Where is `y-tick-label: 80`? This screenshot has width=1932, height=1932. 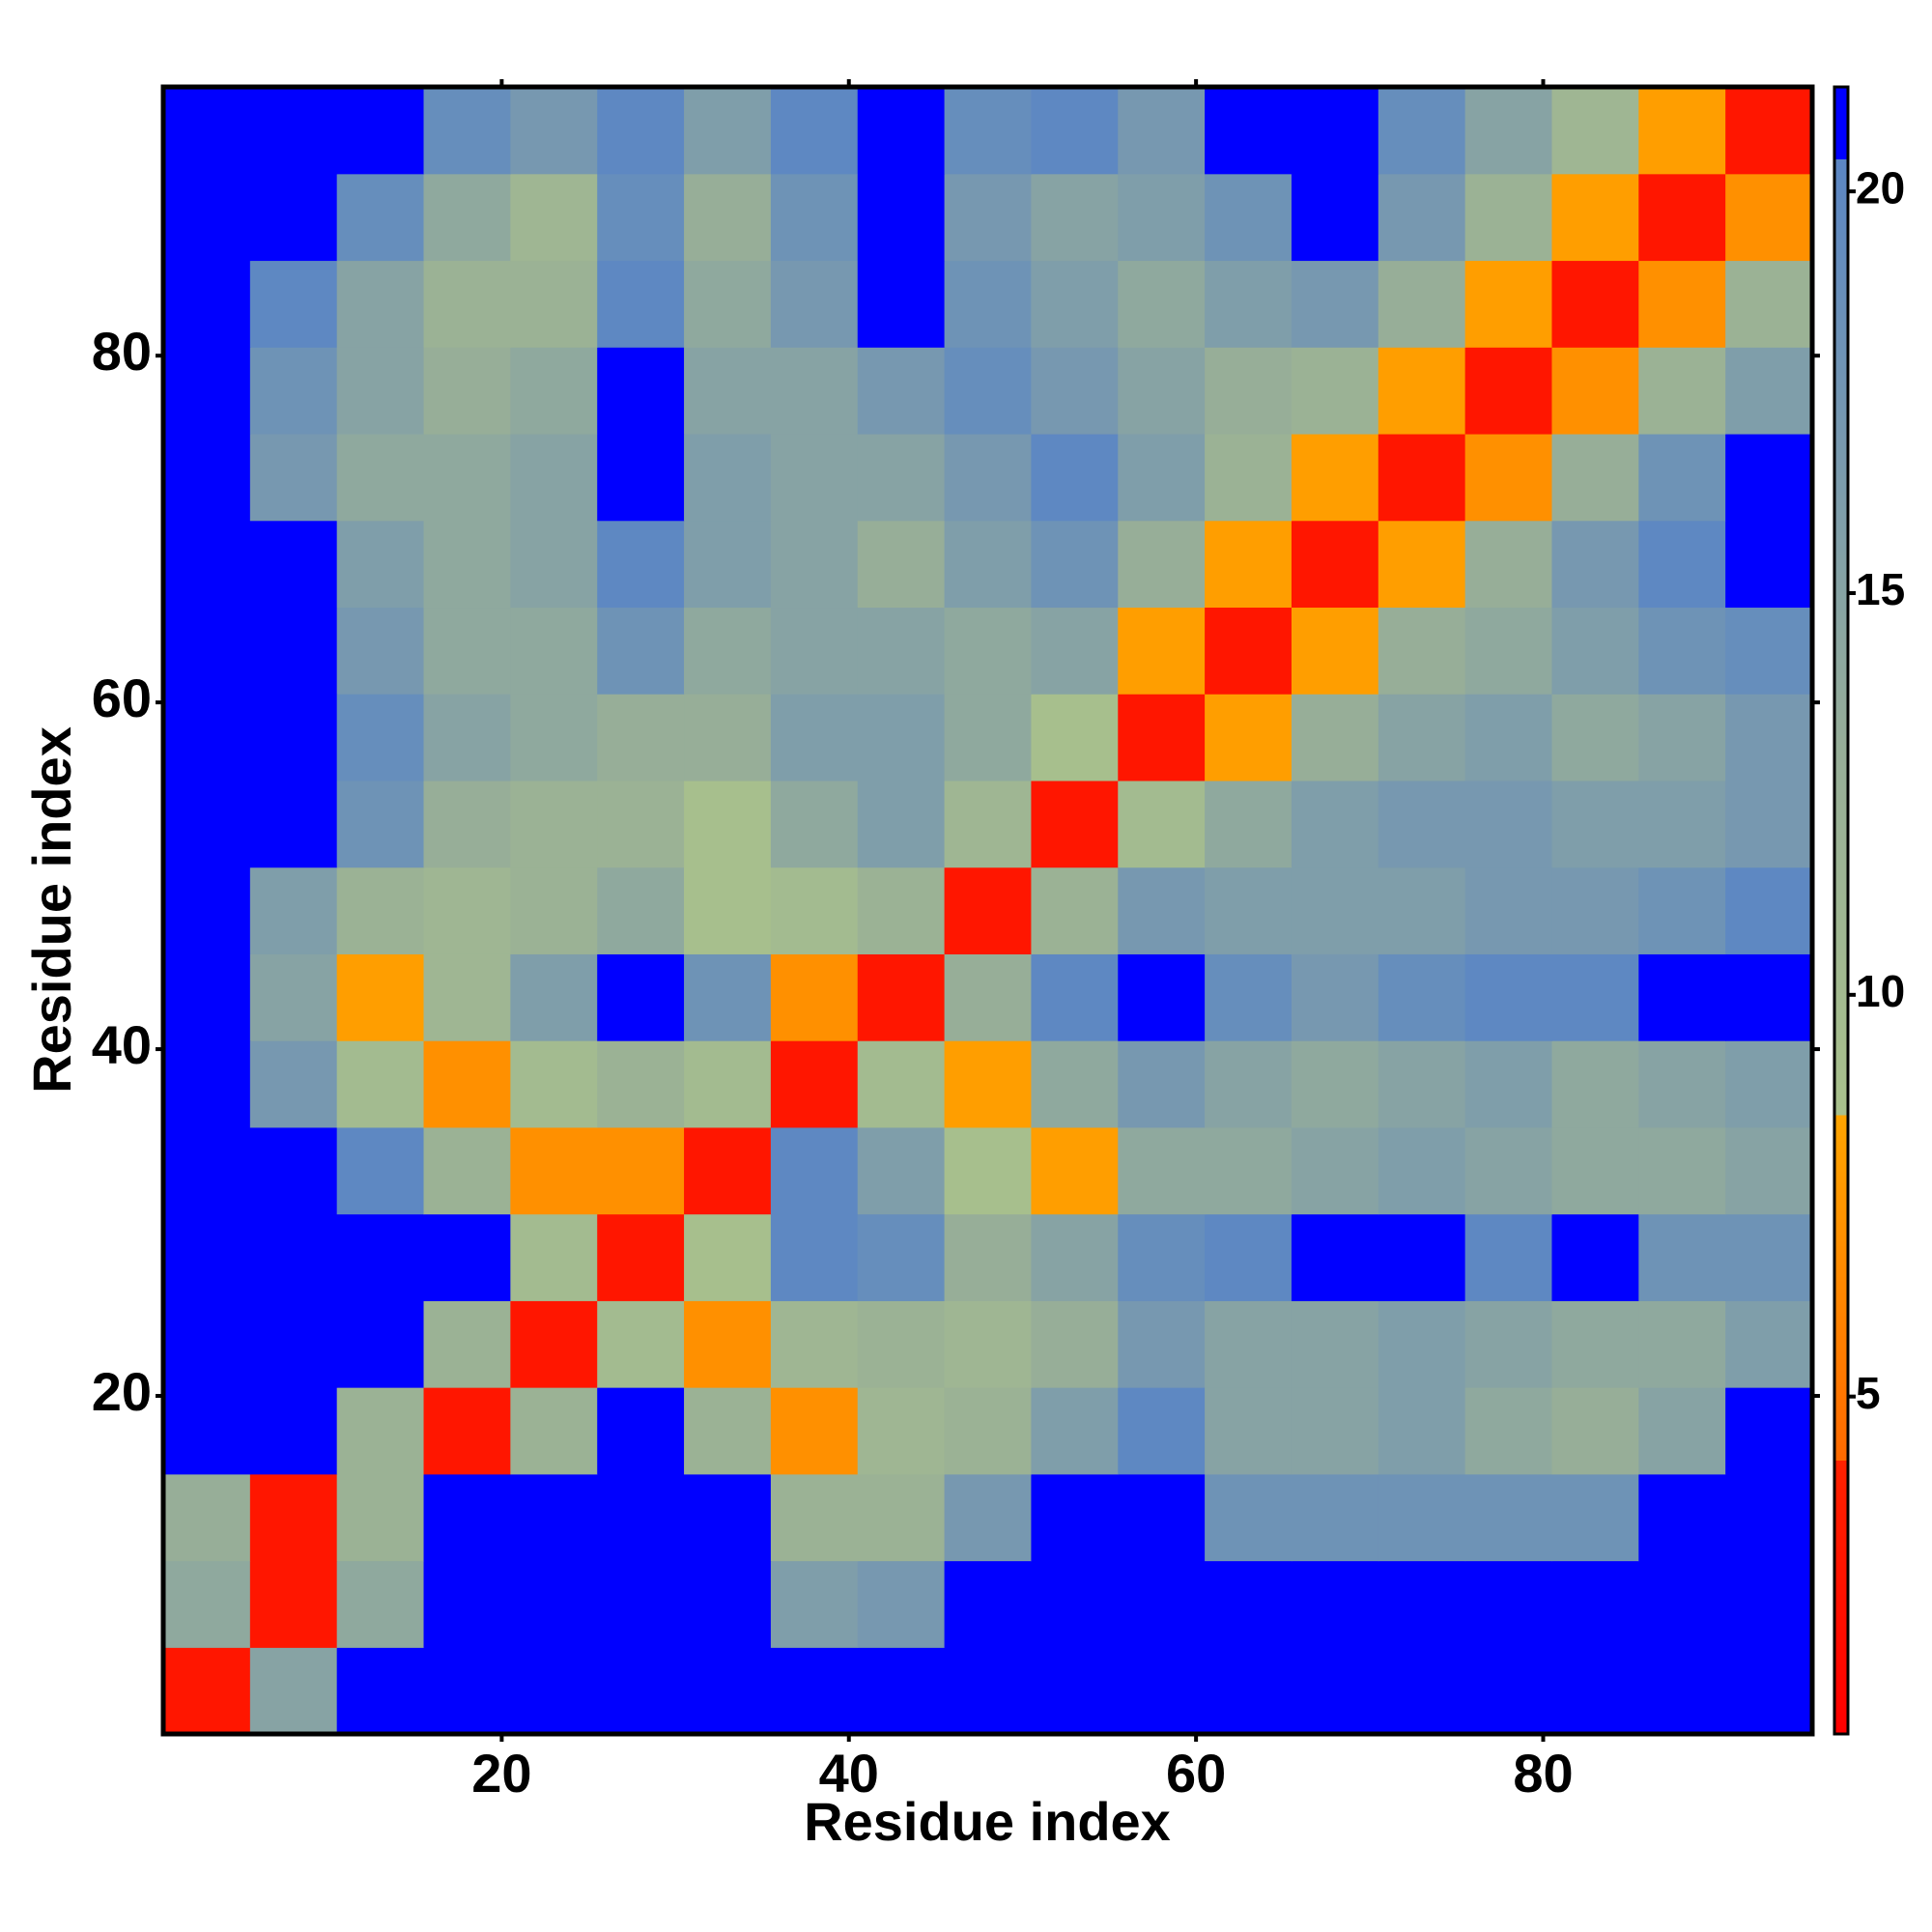
y-tick-label: 80 is located at coordinates (122, 351).